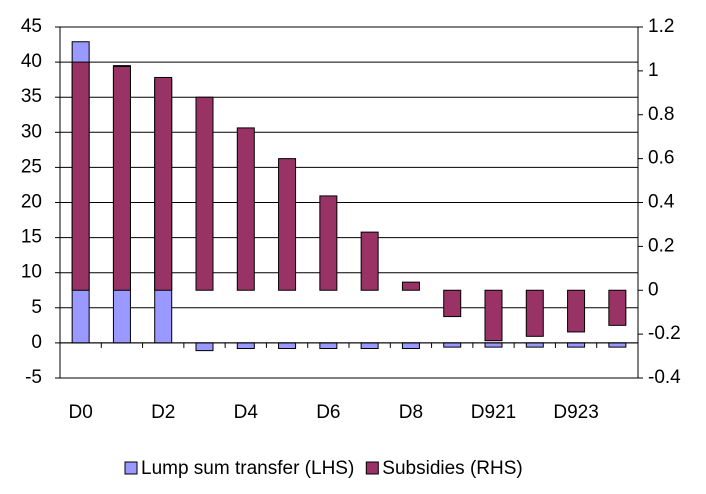  I want to click on x-tick-label: D921, so click(493, 412).